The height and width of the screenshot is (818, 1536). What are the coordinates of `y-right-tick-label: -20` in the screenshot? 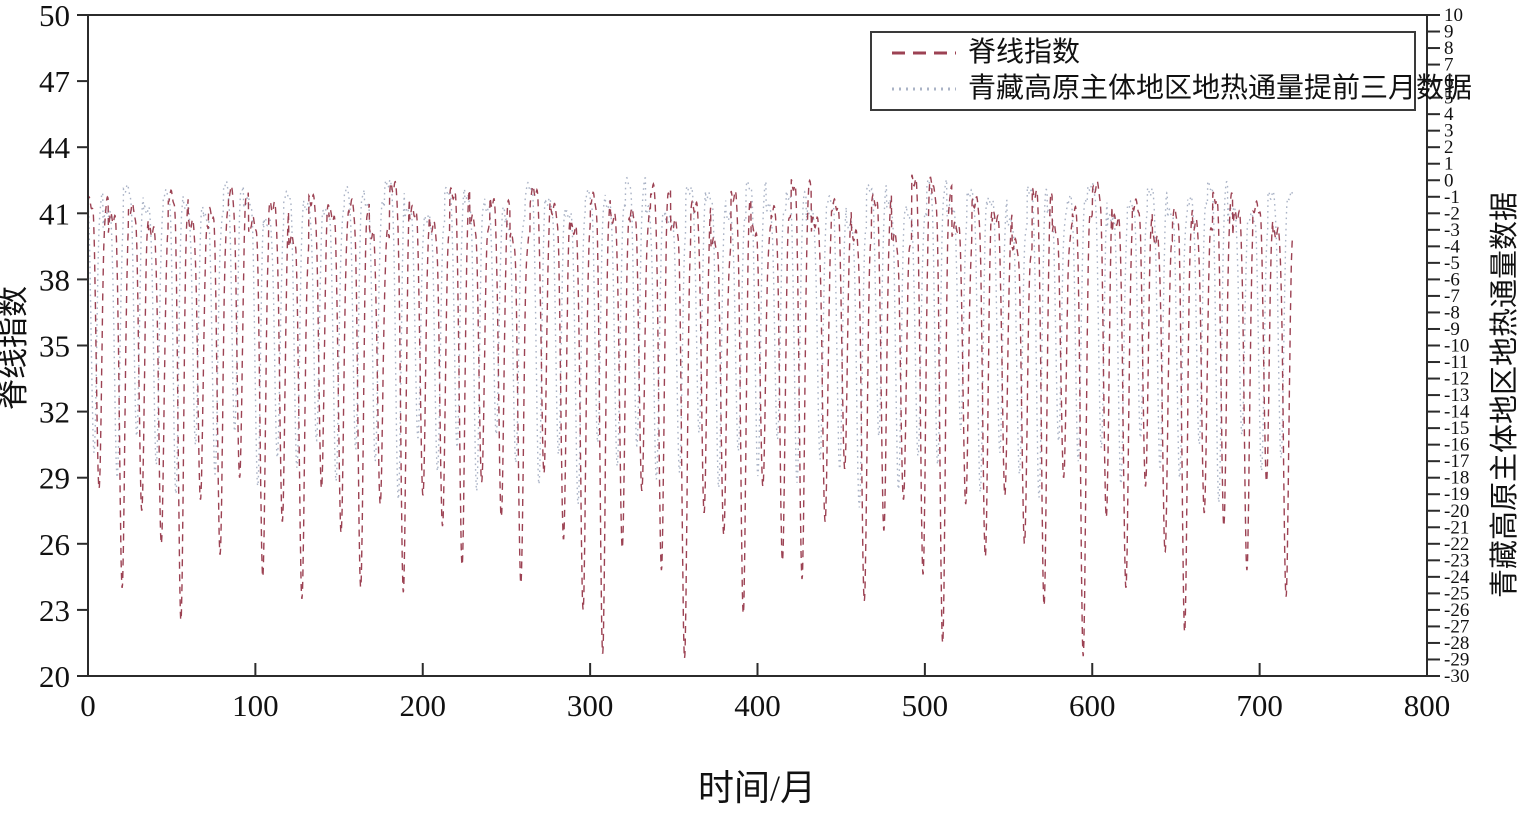 It's located at (1456, 511).